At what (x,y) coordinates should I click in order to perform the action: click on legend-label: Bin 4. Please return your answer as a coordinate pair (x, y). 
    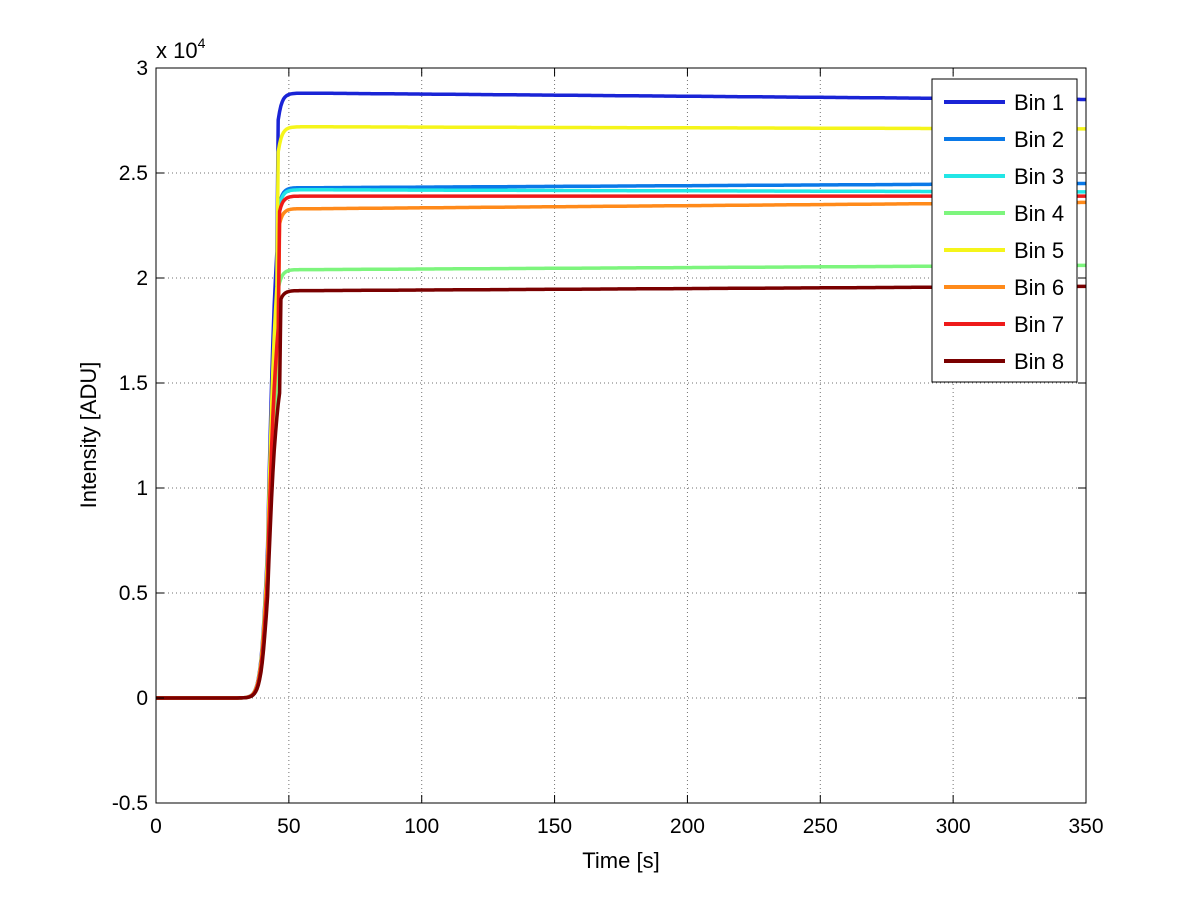
    Looking at the image, I should click on (1039, 213).